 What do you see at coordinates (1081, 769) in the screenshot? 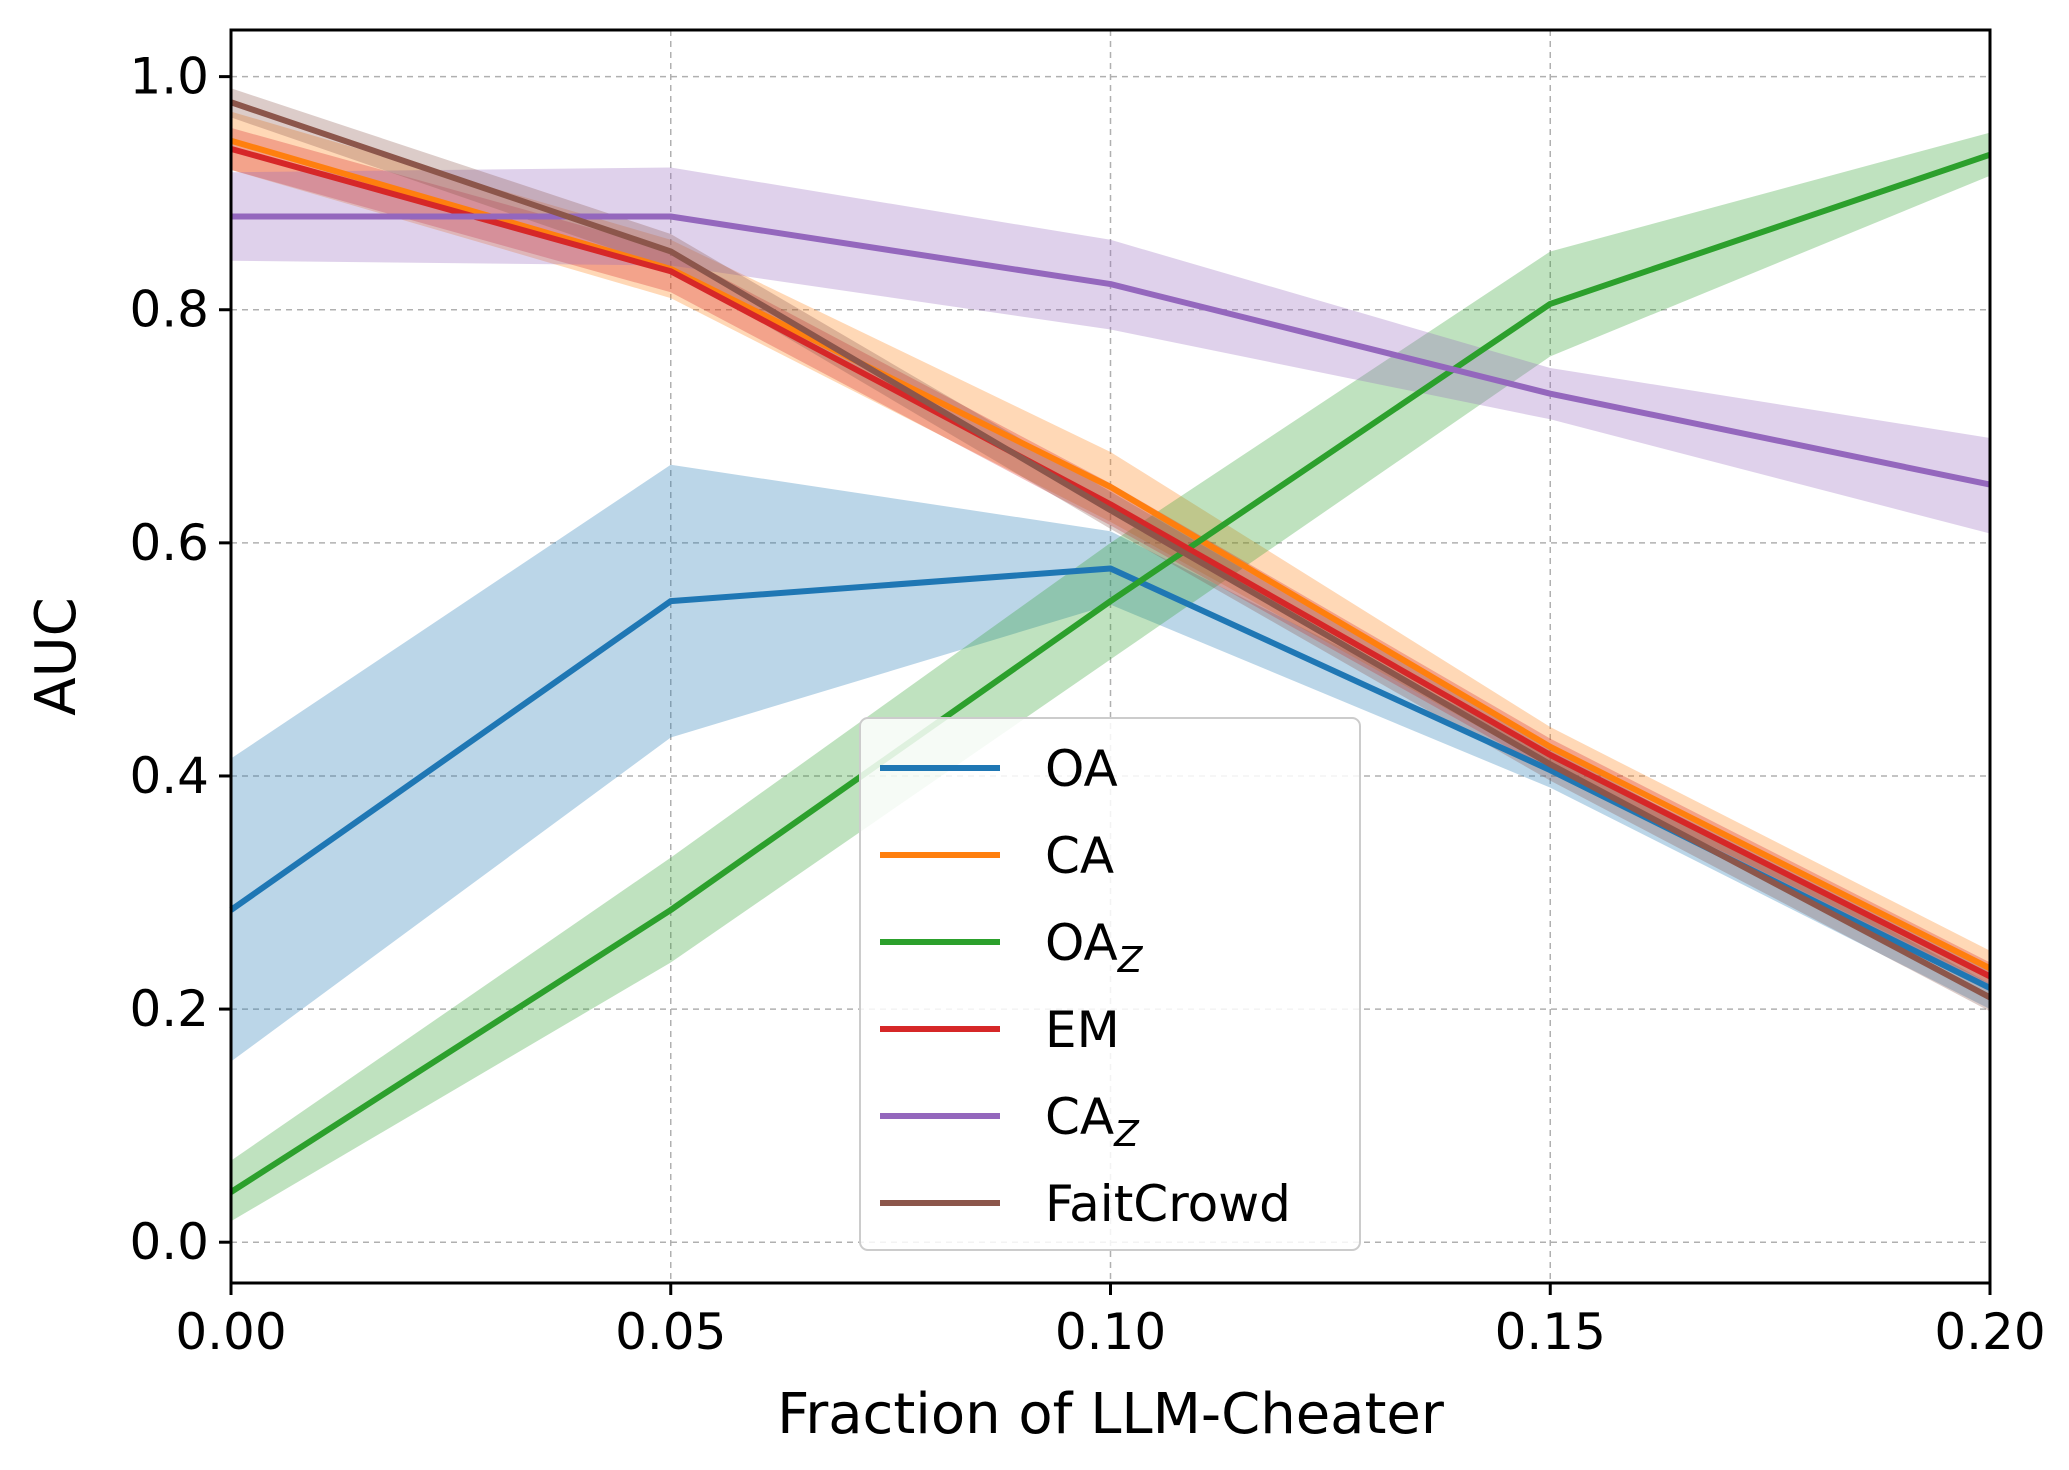
I see `legend-label-oa-0: OA` at bounding box center [1081, 769].